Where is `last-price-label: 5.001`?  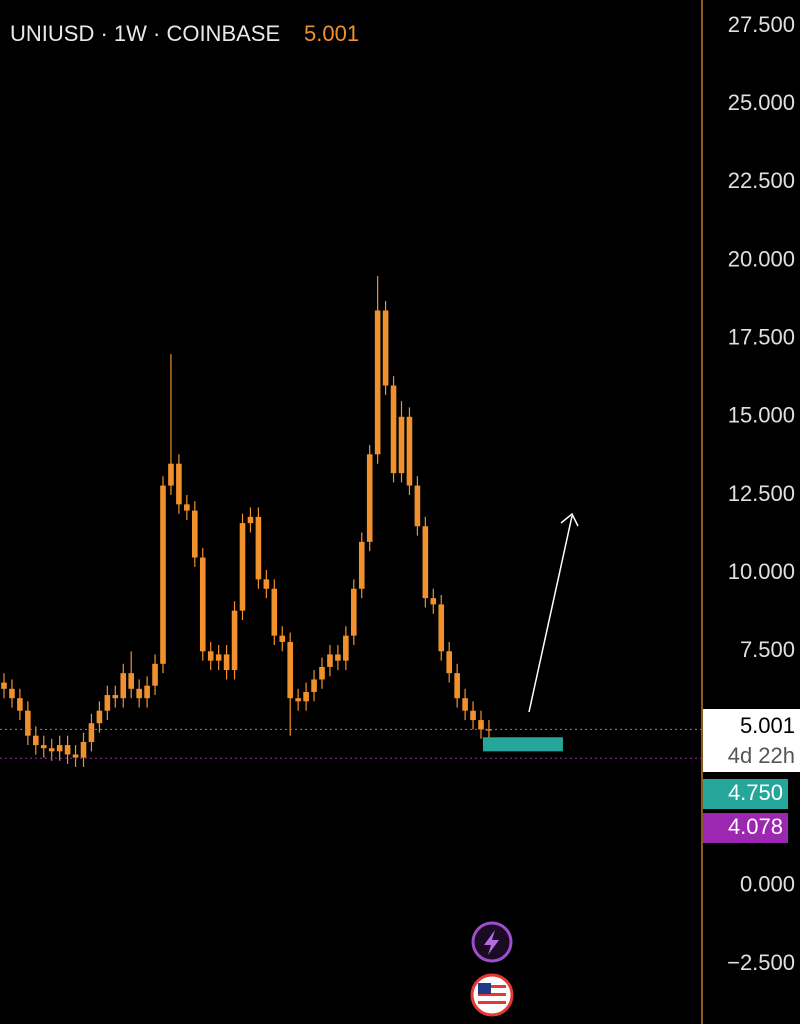 last-price-label: 5.001 is located at coordinates (767, 725).